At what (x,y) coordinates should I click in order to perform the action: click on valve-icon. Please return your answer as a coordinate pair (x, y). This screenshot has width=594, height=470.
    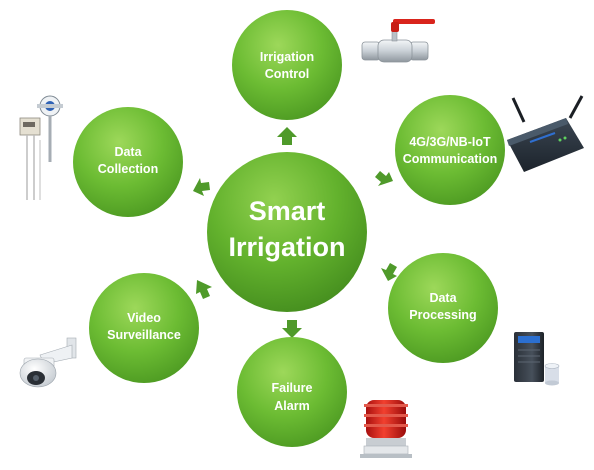
    Looking at the image, I should click on (398, 41).